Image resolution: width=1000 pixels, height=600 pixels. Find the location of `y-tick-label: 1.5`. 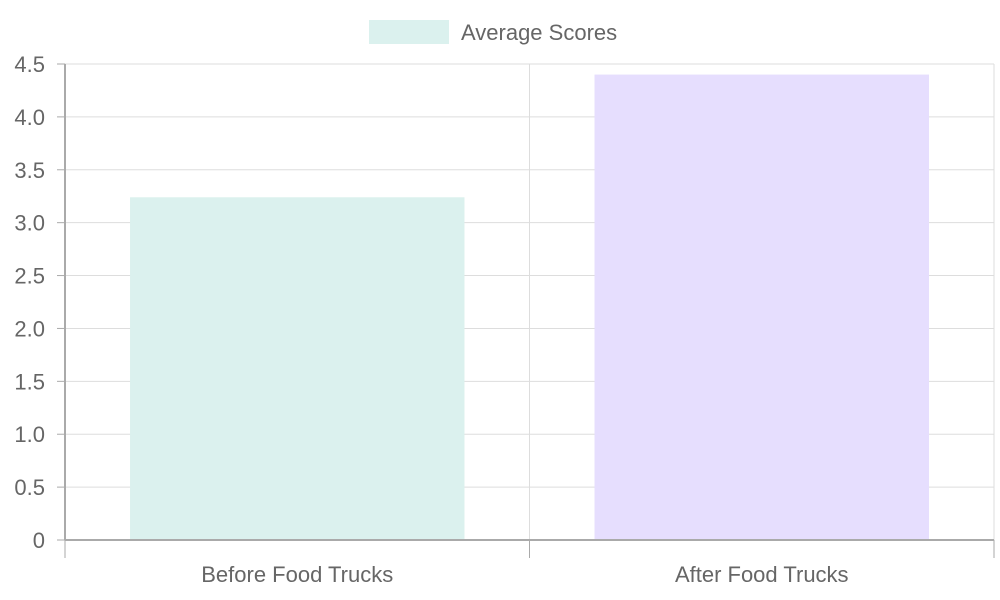

y-tick-label: 1.5 is located at coordinates (29, 381).